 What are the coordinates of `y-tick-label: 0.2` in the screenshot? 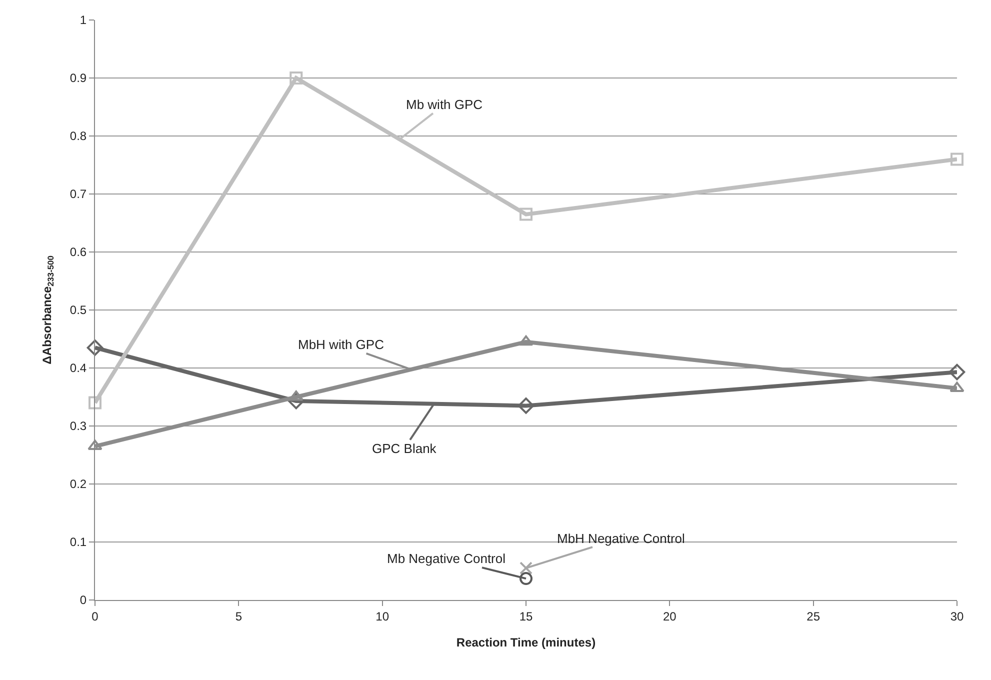 It's located at (78, 484).